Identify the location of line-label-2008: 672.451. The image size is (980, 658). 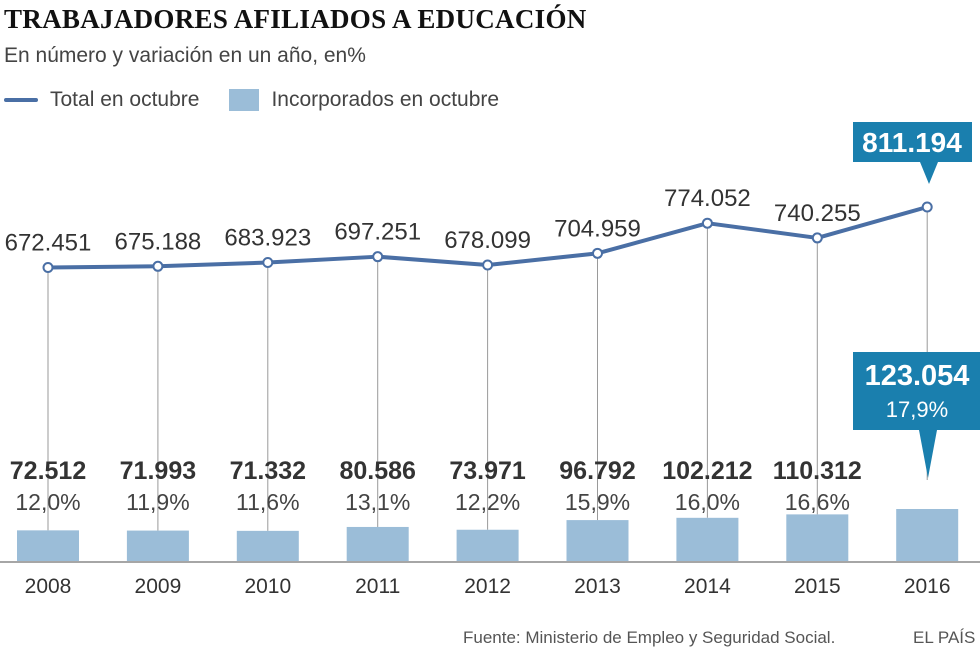
(48, 243).